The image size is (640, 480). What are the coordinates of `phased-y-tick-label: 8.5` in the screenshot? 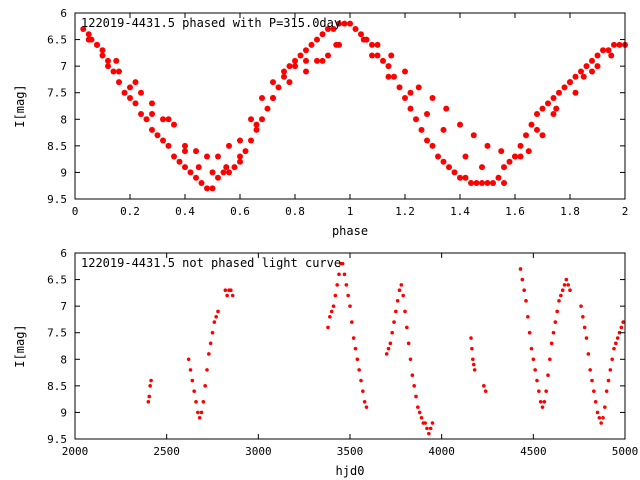 It's located at (57, 146).